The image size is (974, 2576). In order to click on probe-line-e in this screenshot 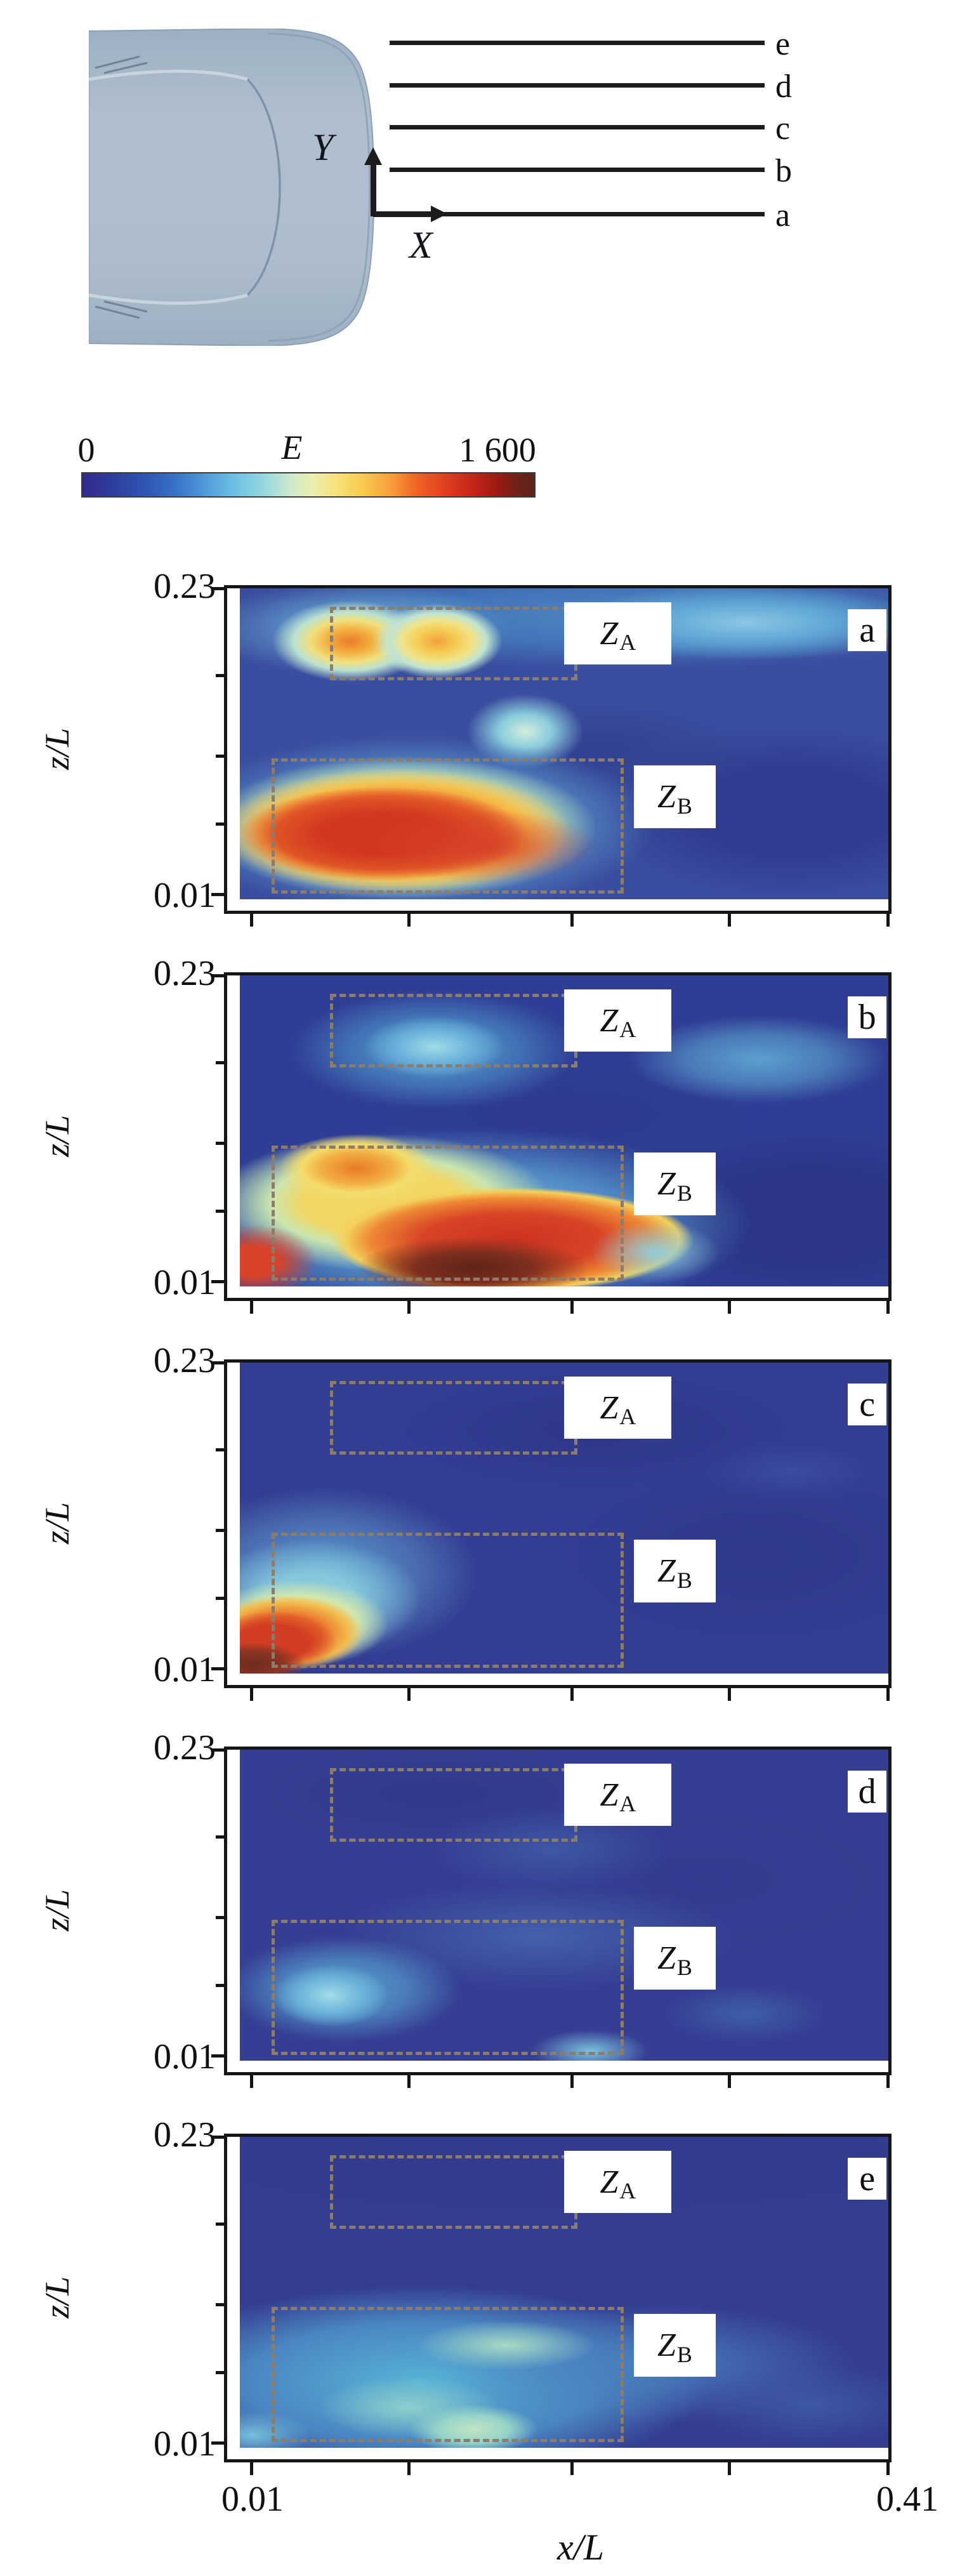, I will do `click(577, 43)`.